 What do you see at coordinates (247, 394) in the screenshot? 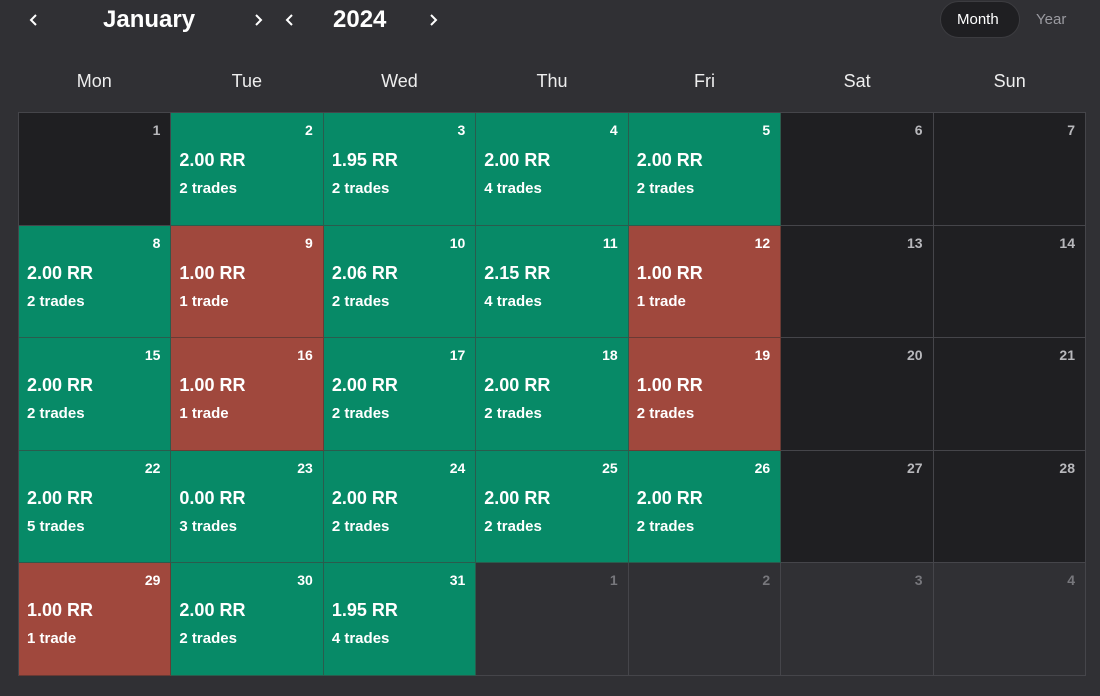
I see `day-cell: 16 1.00 RR 1 trade` at bounding box center [247, 394].